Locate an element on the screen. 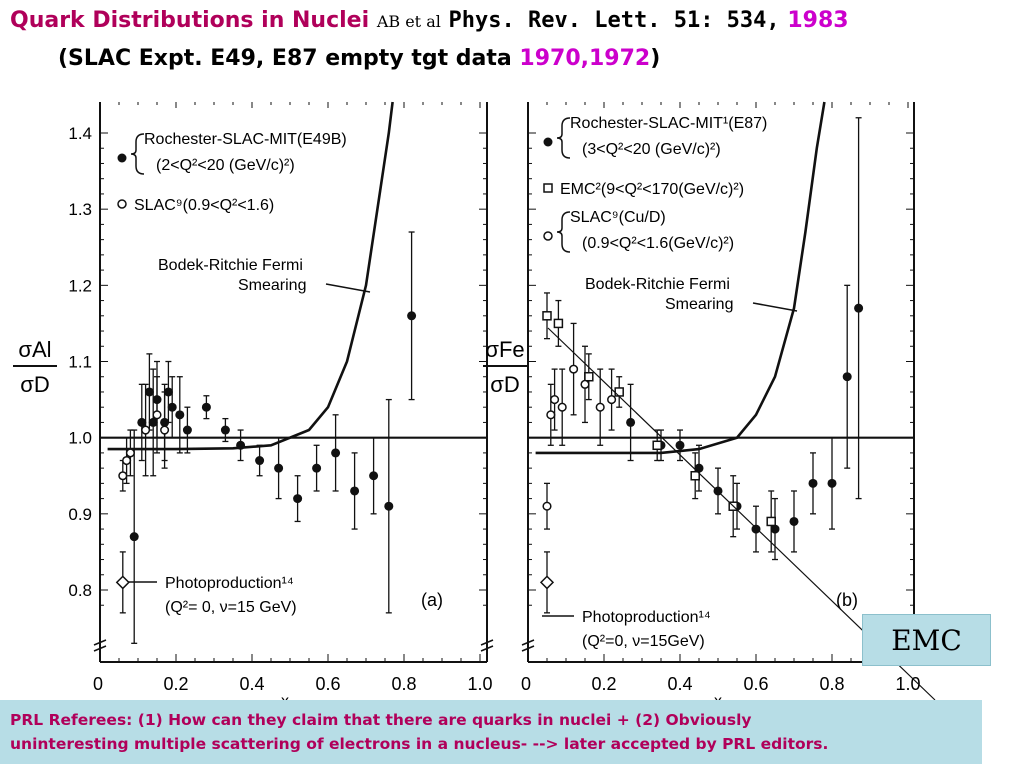 This screenshot has height=768, width=1024. axis-break-0-1a is located at coordinates (487, 642).